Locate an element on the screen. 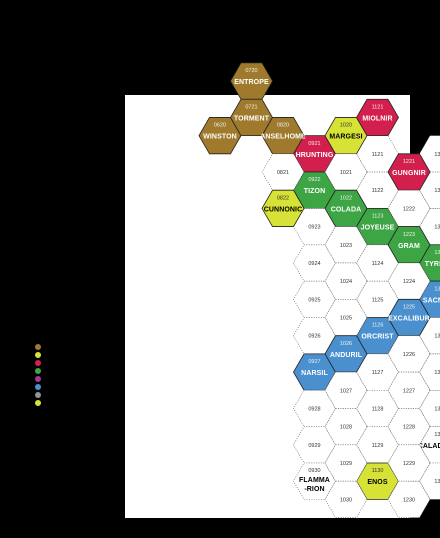 The image size is (440, 538). hex-code: 0921 is located at coordinates (314, 144).